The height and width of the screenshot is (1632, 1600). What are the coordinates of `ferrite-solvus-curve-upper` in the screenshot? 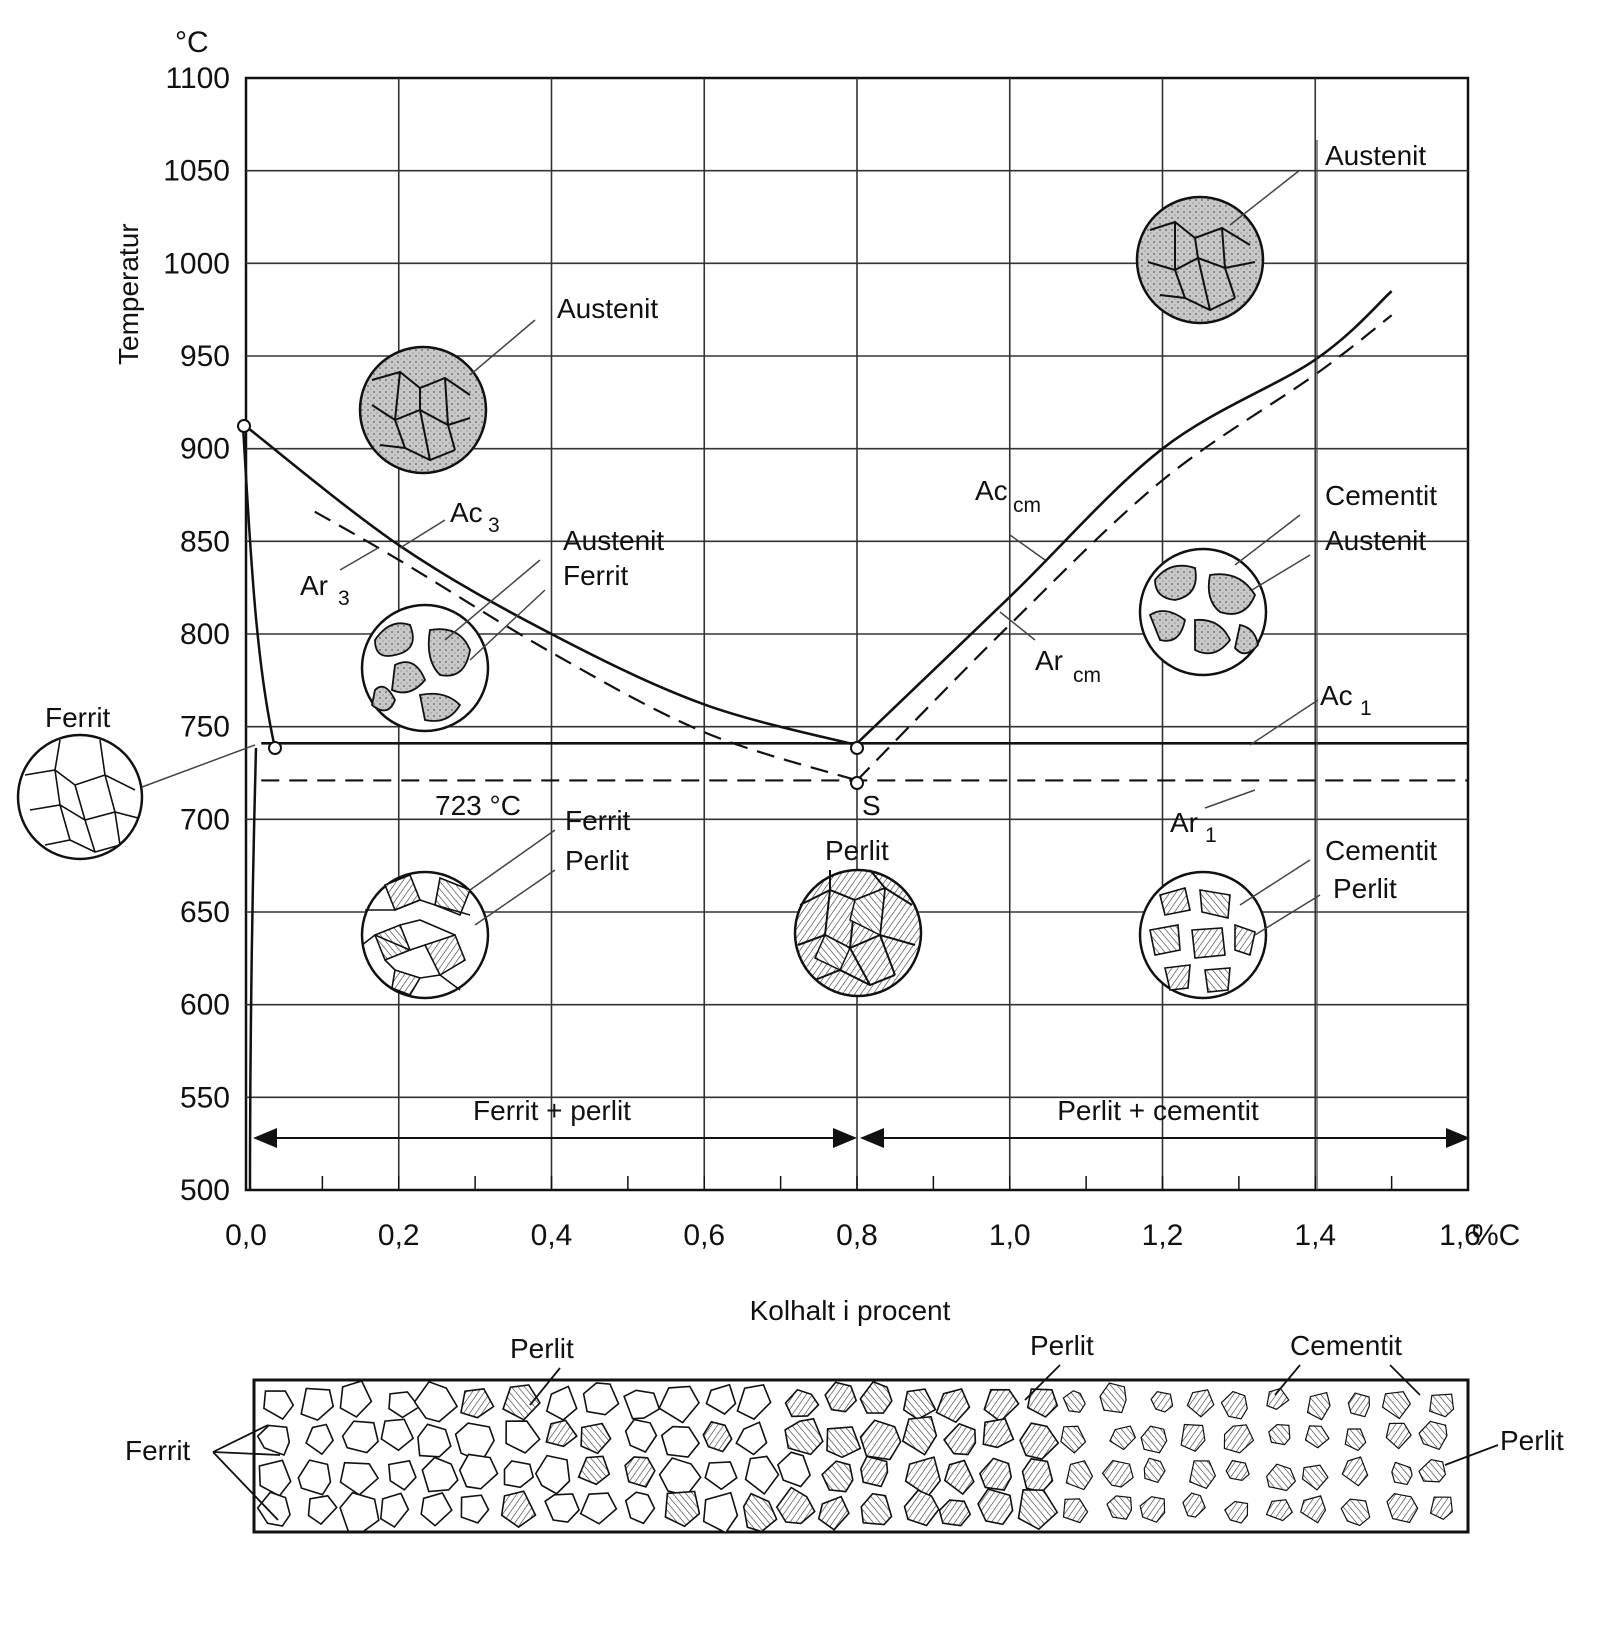 It's located at (259, 587).